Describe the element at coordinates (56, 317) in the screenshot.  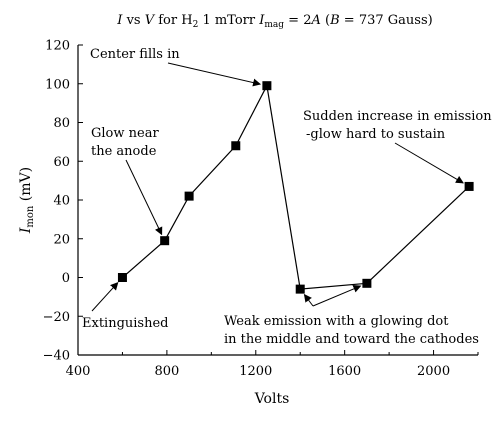
I see `y-tick-label: −20` at that location.